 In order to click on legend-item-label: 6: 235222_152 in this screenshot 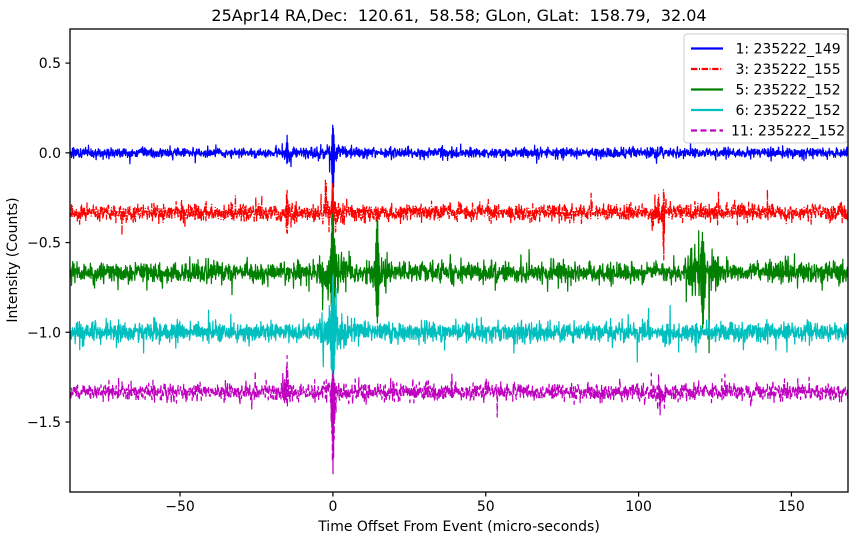, I will do `click(786, 111)`.